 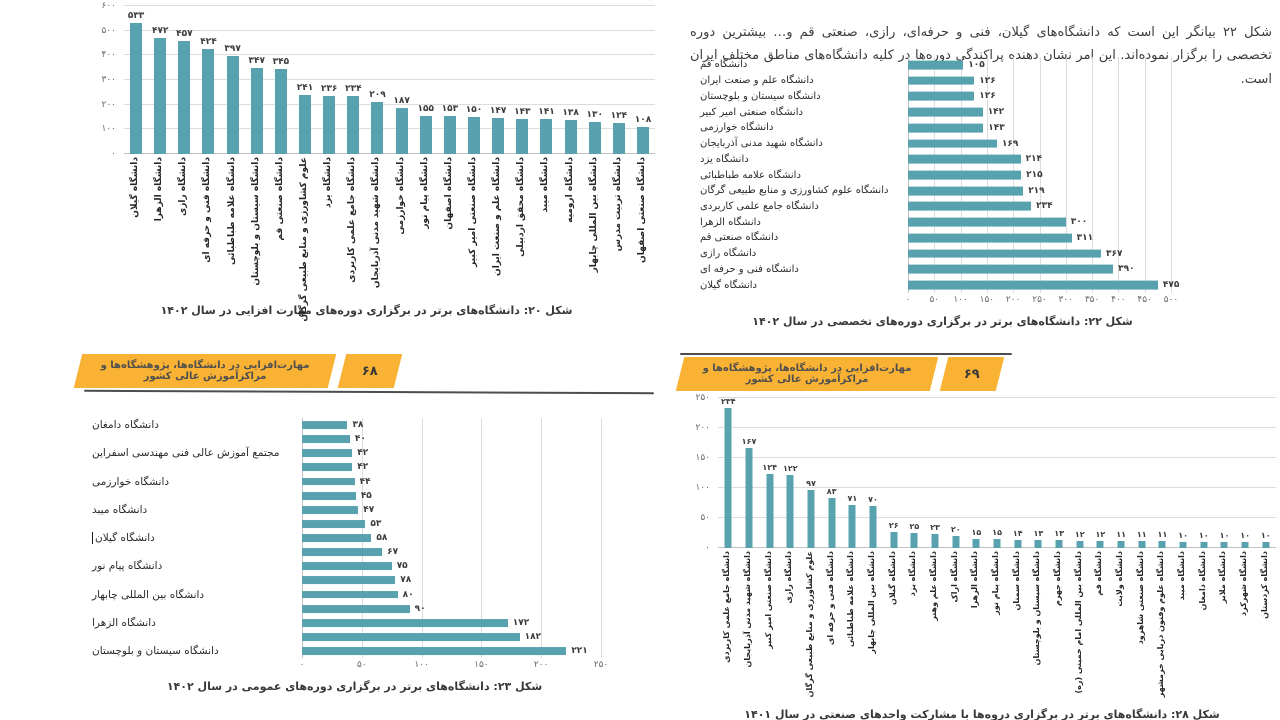 I want to click on chart-column: ۱۵۳ دانشگاه اصفهان, so click(x=450, y=151).